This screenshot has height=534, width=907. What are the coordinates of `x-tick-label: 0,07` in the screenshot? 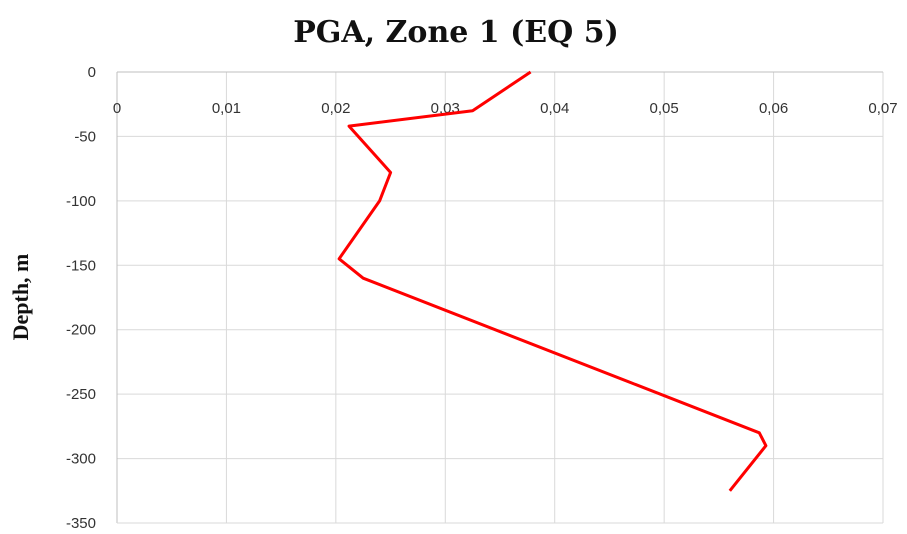 It's located at (882, 108).